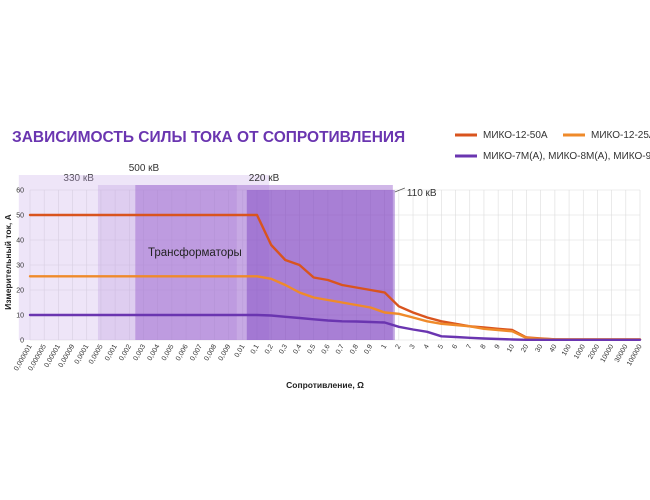 The image size is (650, 500). Describe the element at coordinates (368, 349) in the screenshot. I see `x-tick-label: 0,9` at that location.